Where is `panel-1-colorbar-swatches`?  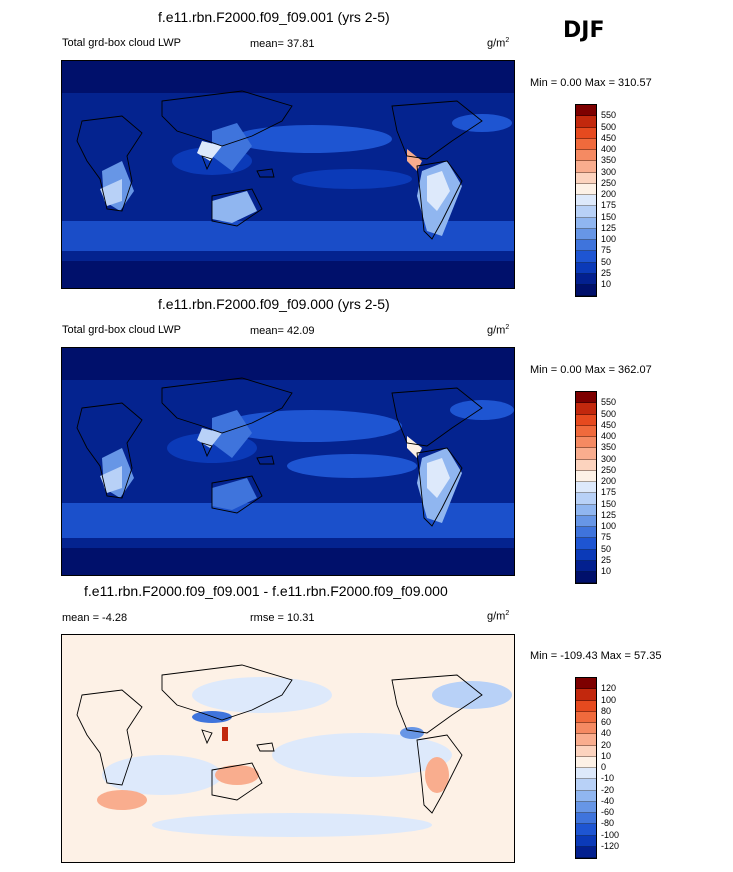 panel-1-colorbar-swatches is located at coordinates (586, 201).